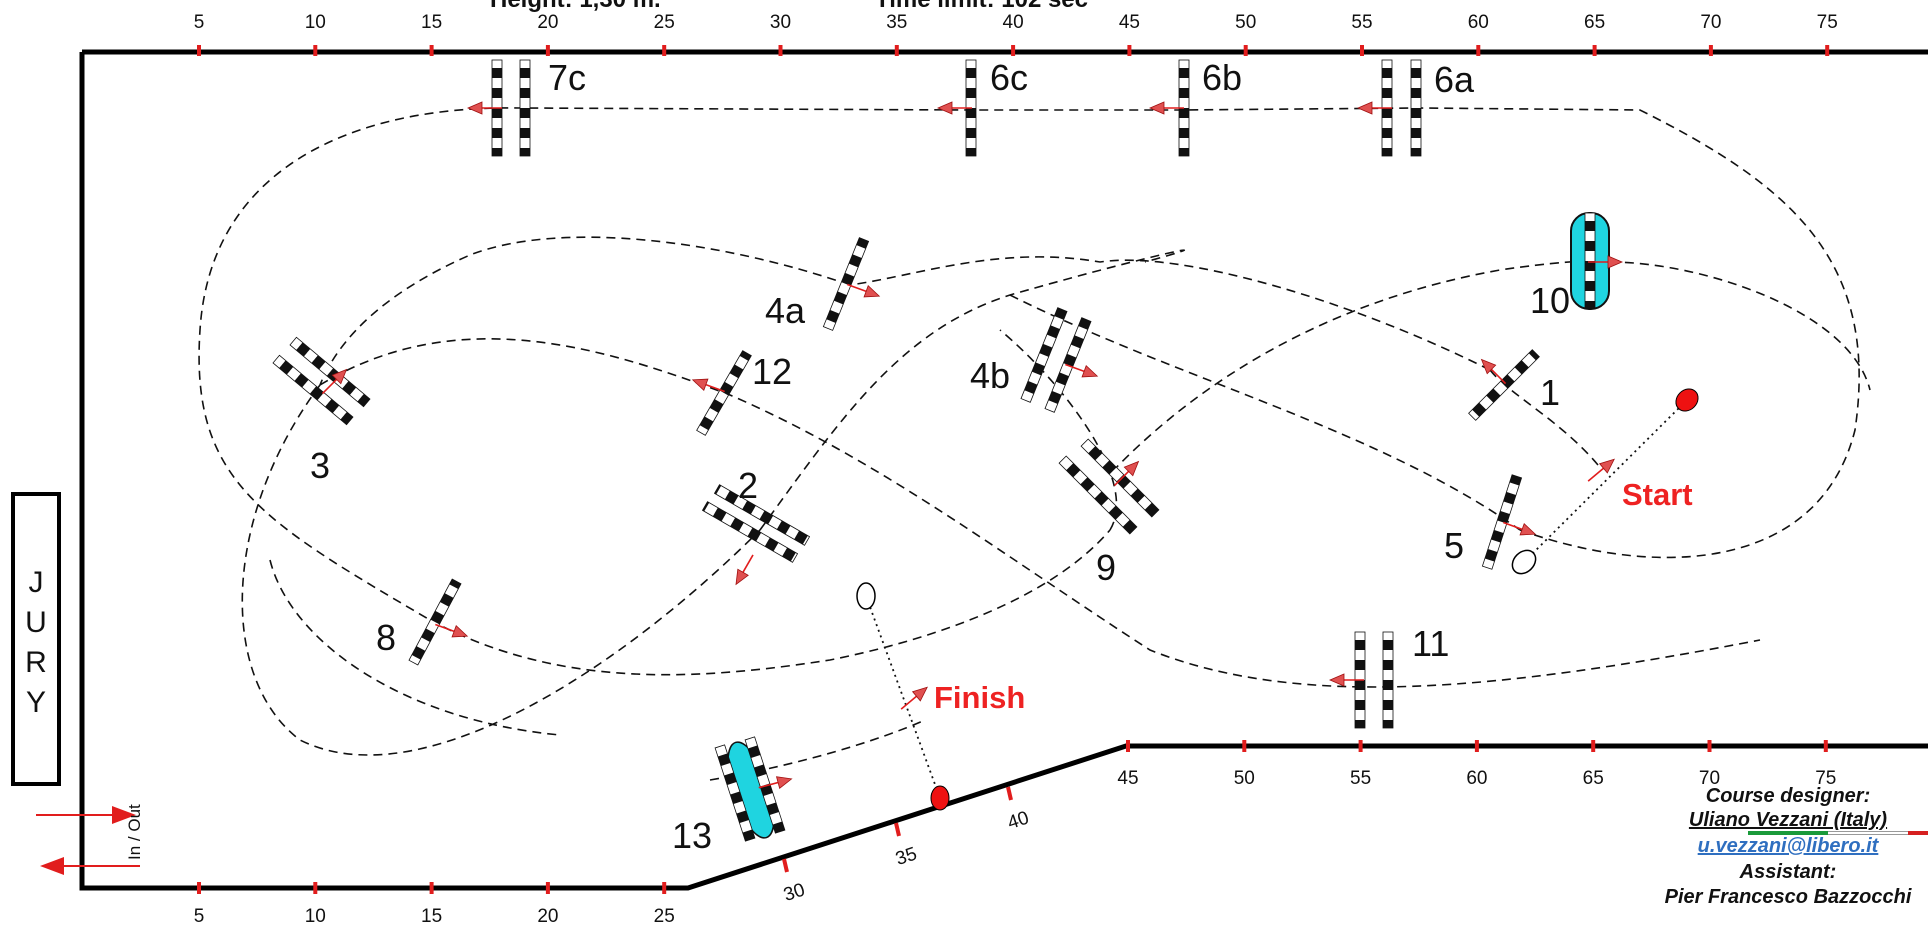 The image size is (1928, 927). Describe the element at coordinates (1788, 796) in the screenshot. I see `designer-title: Course designer:` at that location.